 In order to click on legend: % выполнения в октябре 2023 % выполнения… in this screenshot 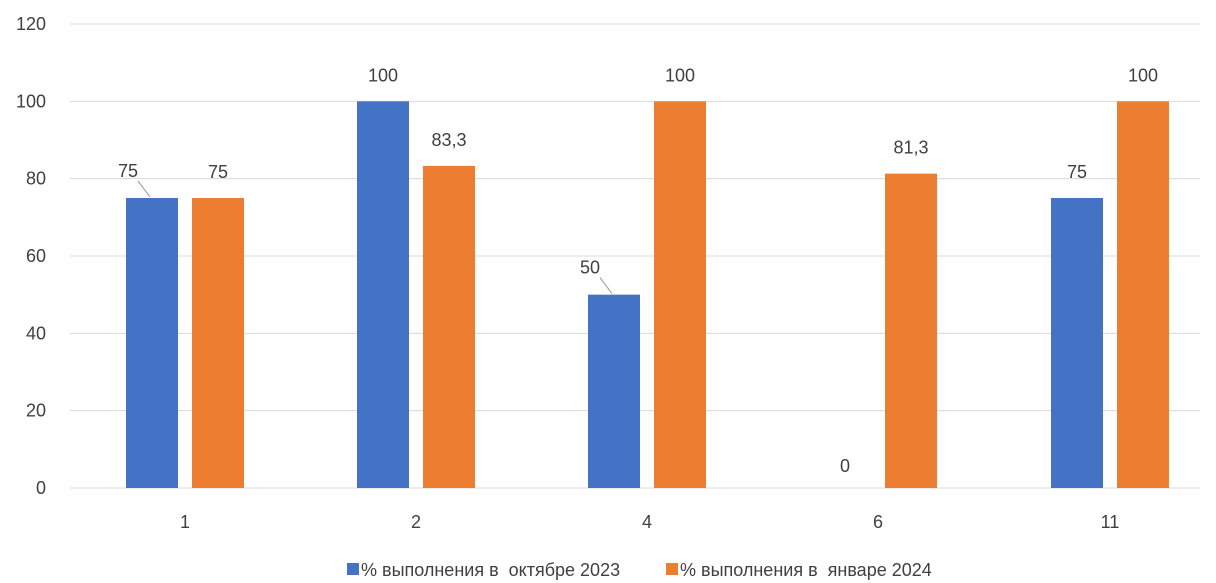, I will do `click(639, 570)`.